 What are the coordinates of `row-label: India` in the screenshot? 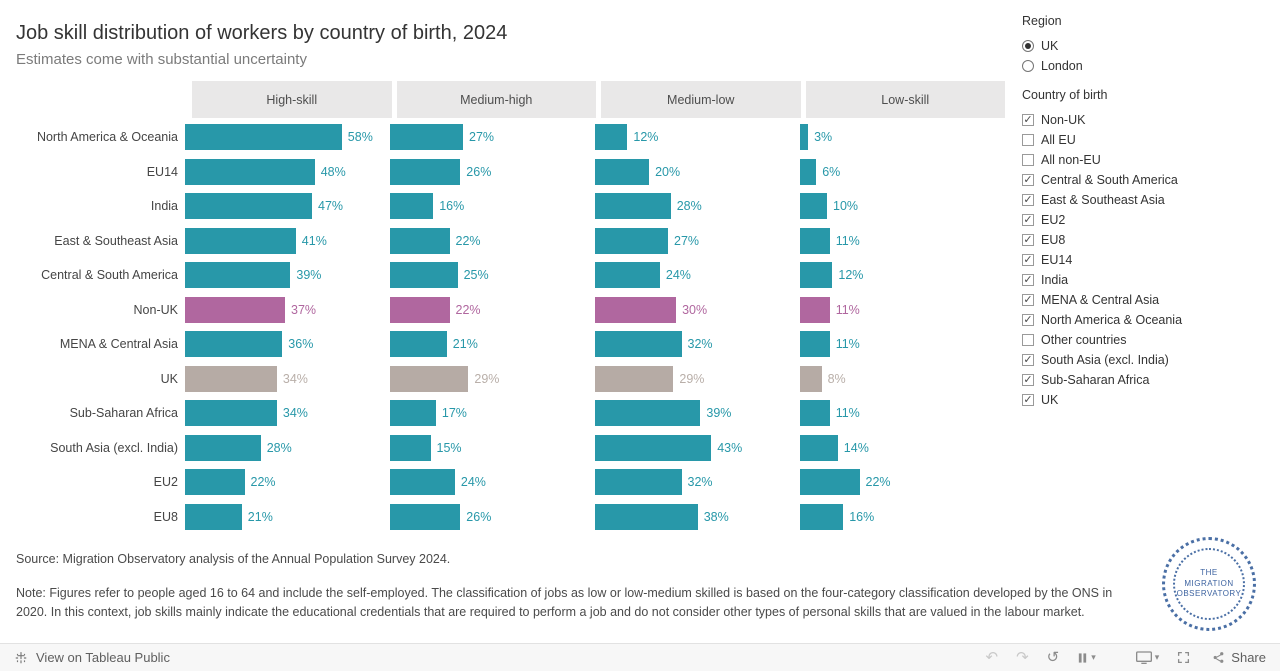 It's located at (164, 206).